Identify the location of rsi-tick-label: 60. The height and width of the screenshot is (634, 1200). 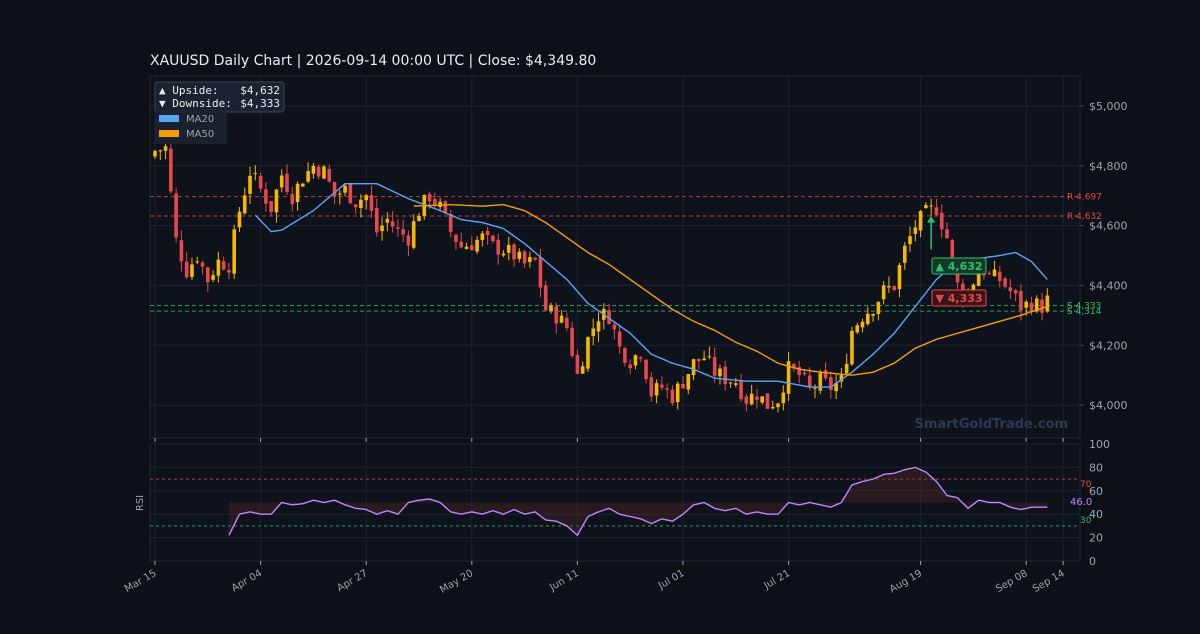
(1096, 491).